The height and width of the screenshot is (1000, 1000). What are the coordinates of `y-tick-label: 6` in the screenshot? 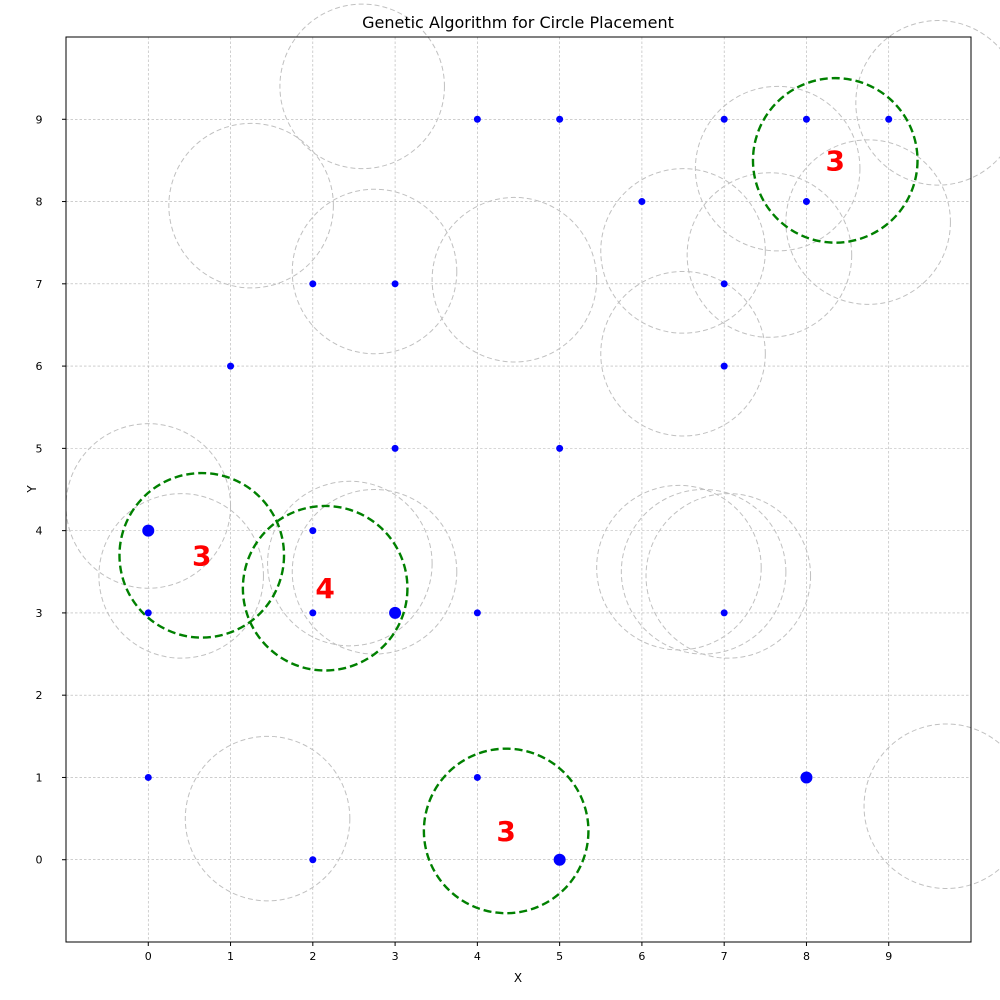 It's located at (39, 366).